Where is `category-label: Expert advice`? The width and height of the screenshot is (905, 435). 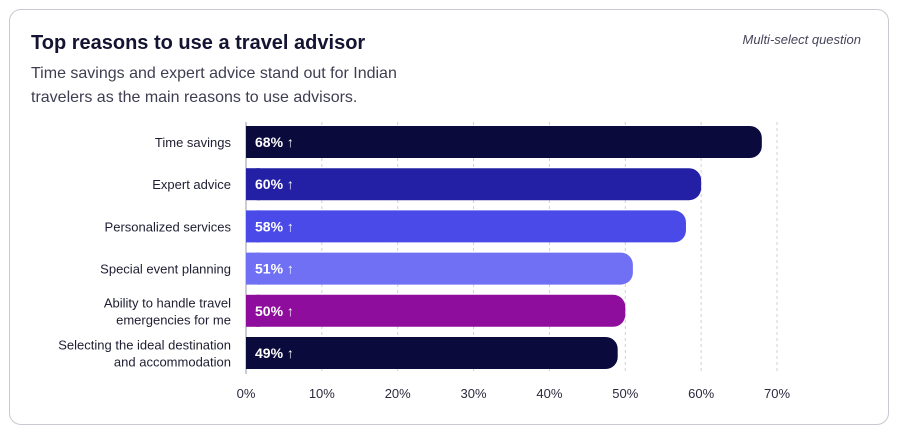 category-label: Expert advice is located at coordinates (191, 184).